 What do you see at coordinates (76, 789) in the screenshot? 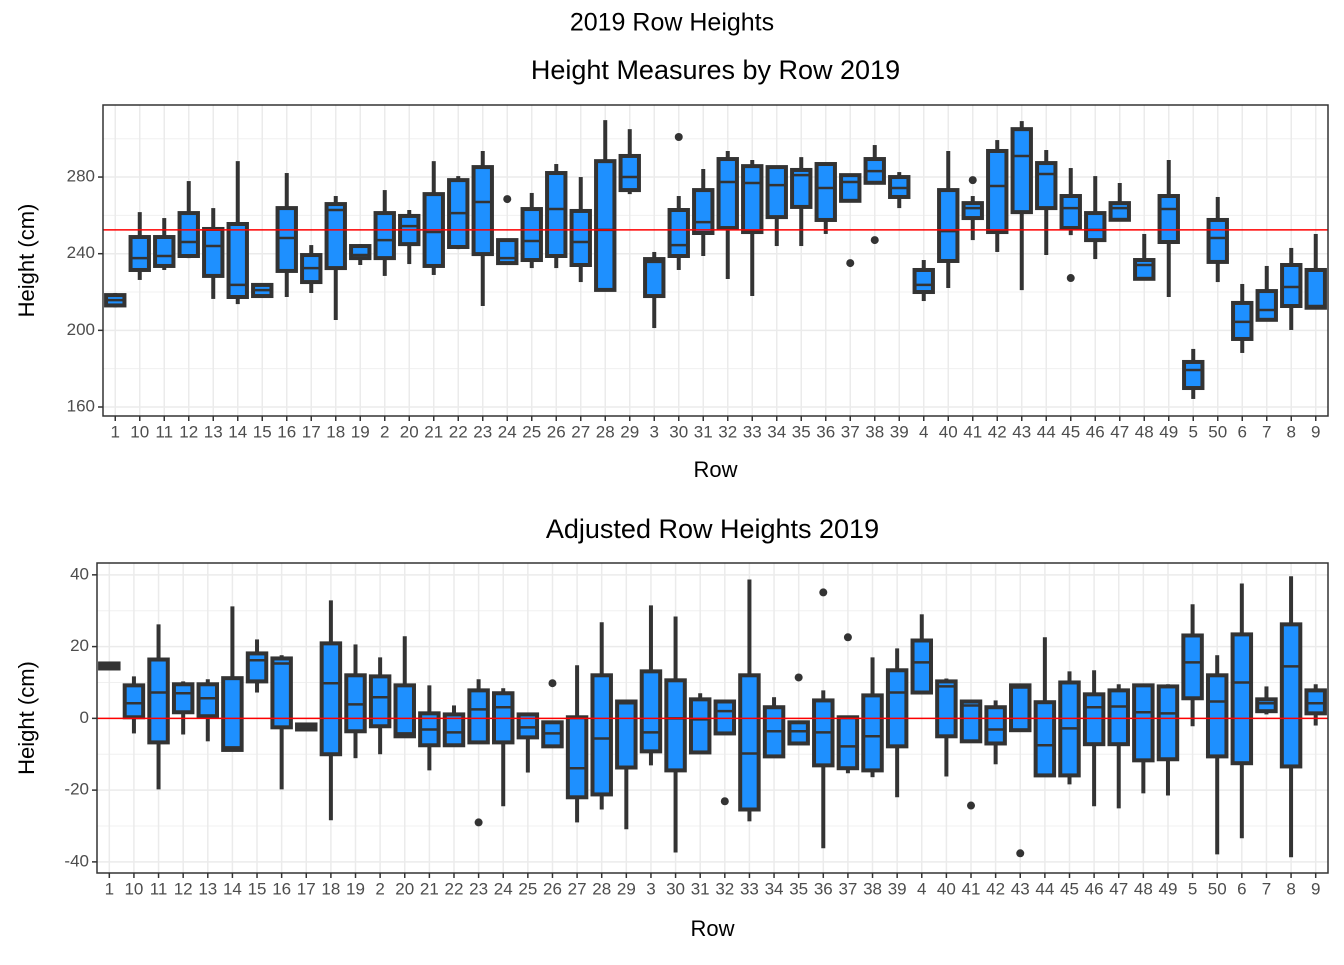
I see `y-tick-label: -20` at bounding box center [76, 789].